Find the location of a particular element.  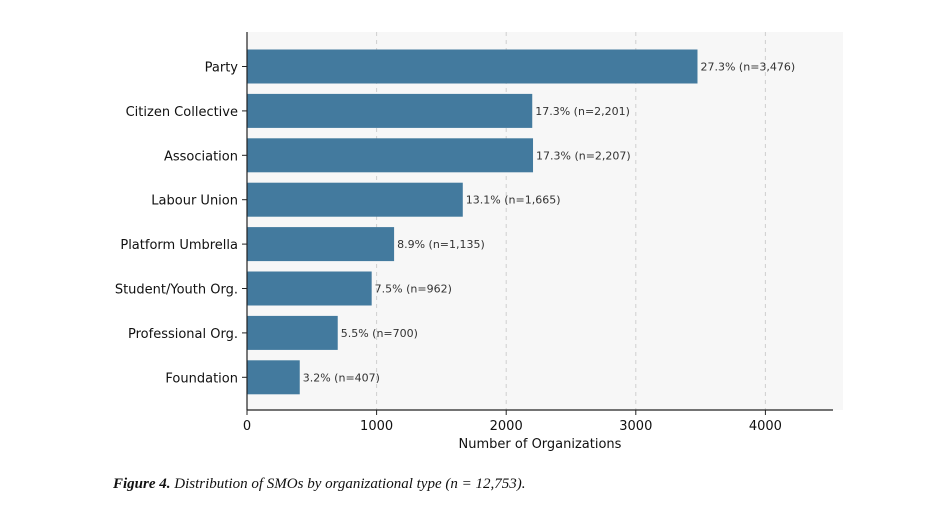

x-tick-labels: 0 1000 2000 3000 4000 is located at coordinates (512, 422).